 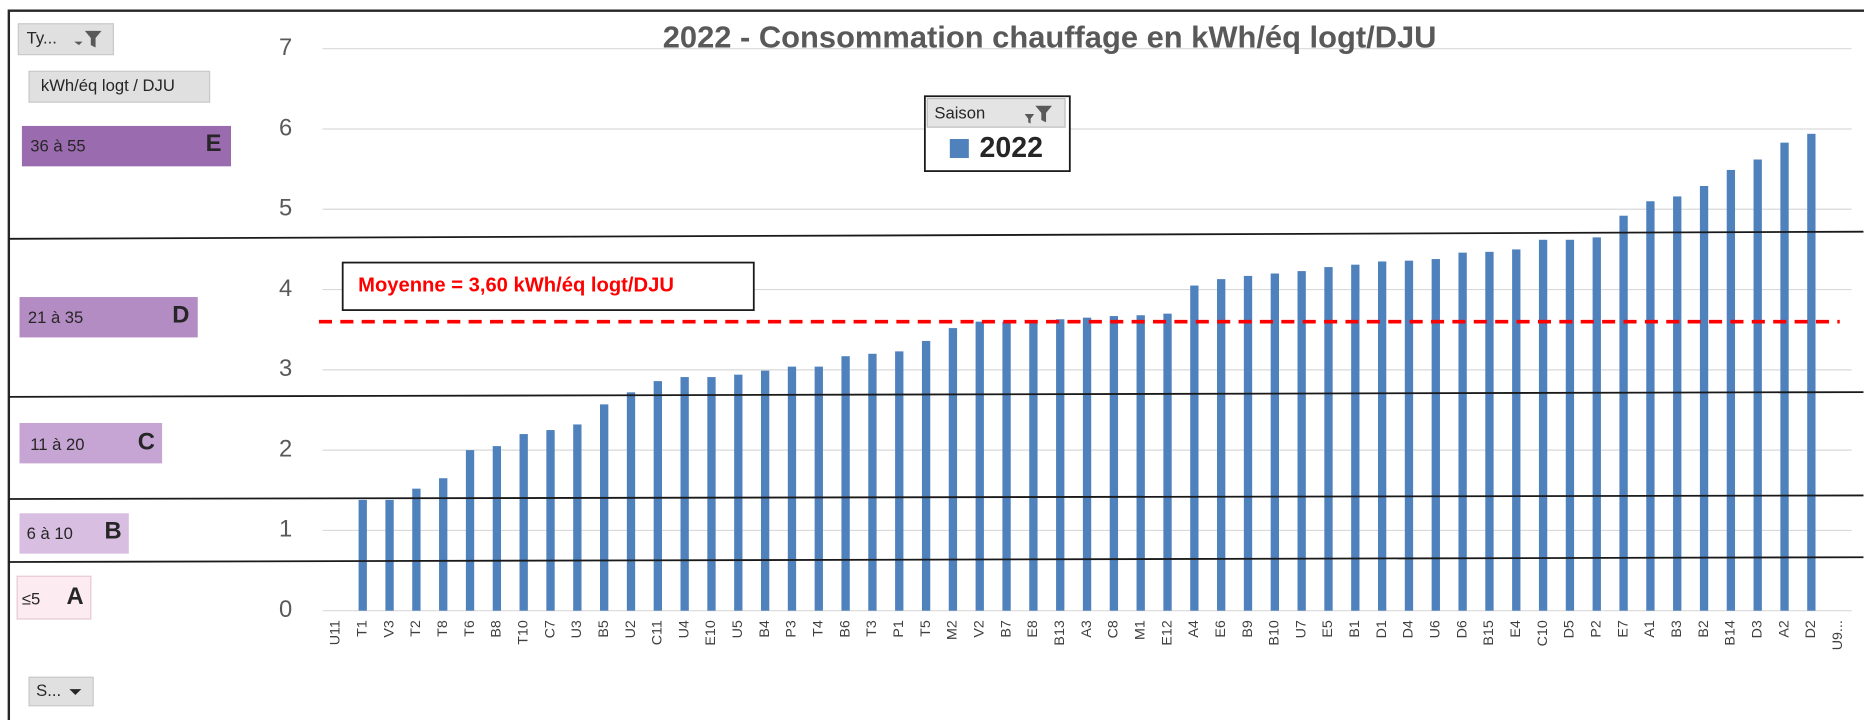 What do you see at coordinates (1597, 629) in the screenshot?
I see `x-tick-label: P2` at bounding box center [1597, 629].